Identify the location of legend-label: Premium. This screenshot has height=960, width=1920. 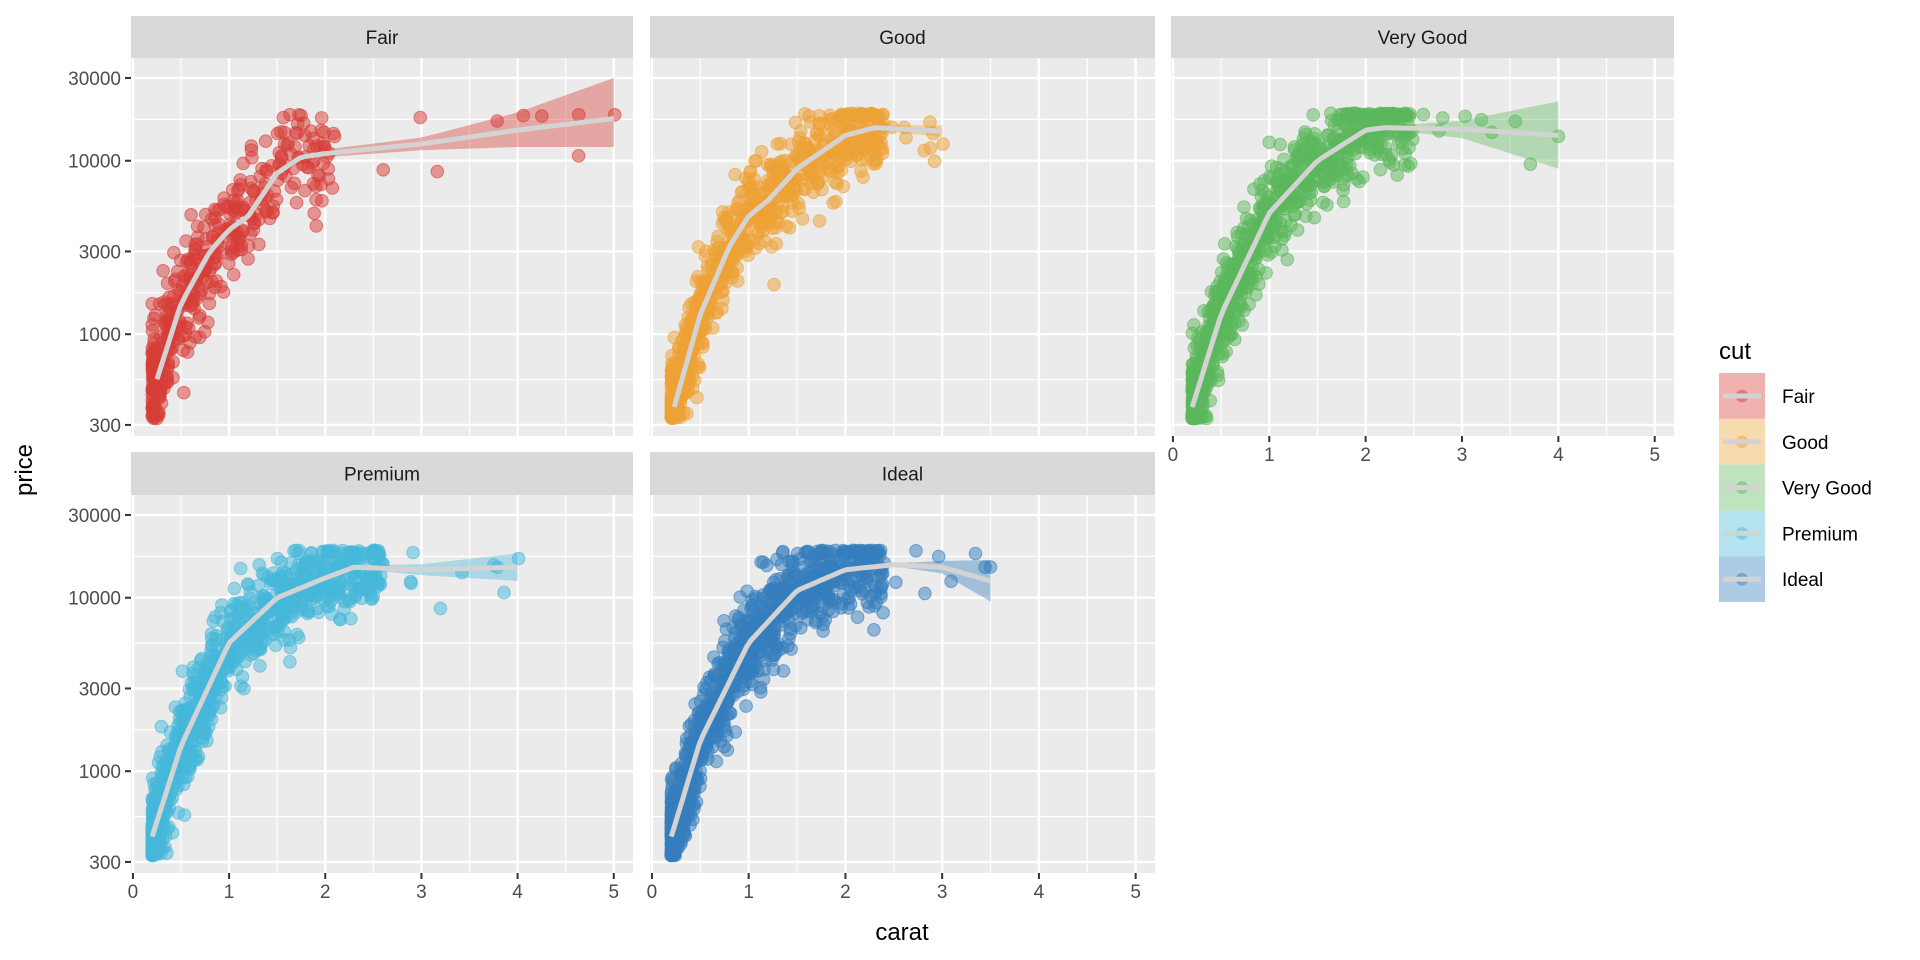
(1820, 534).